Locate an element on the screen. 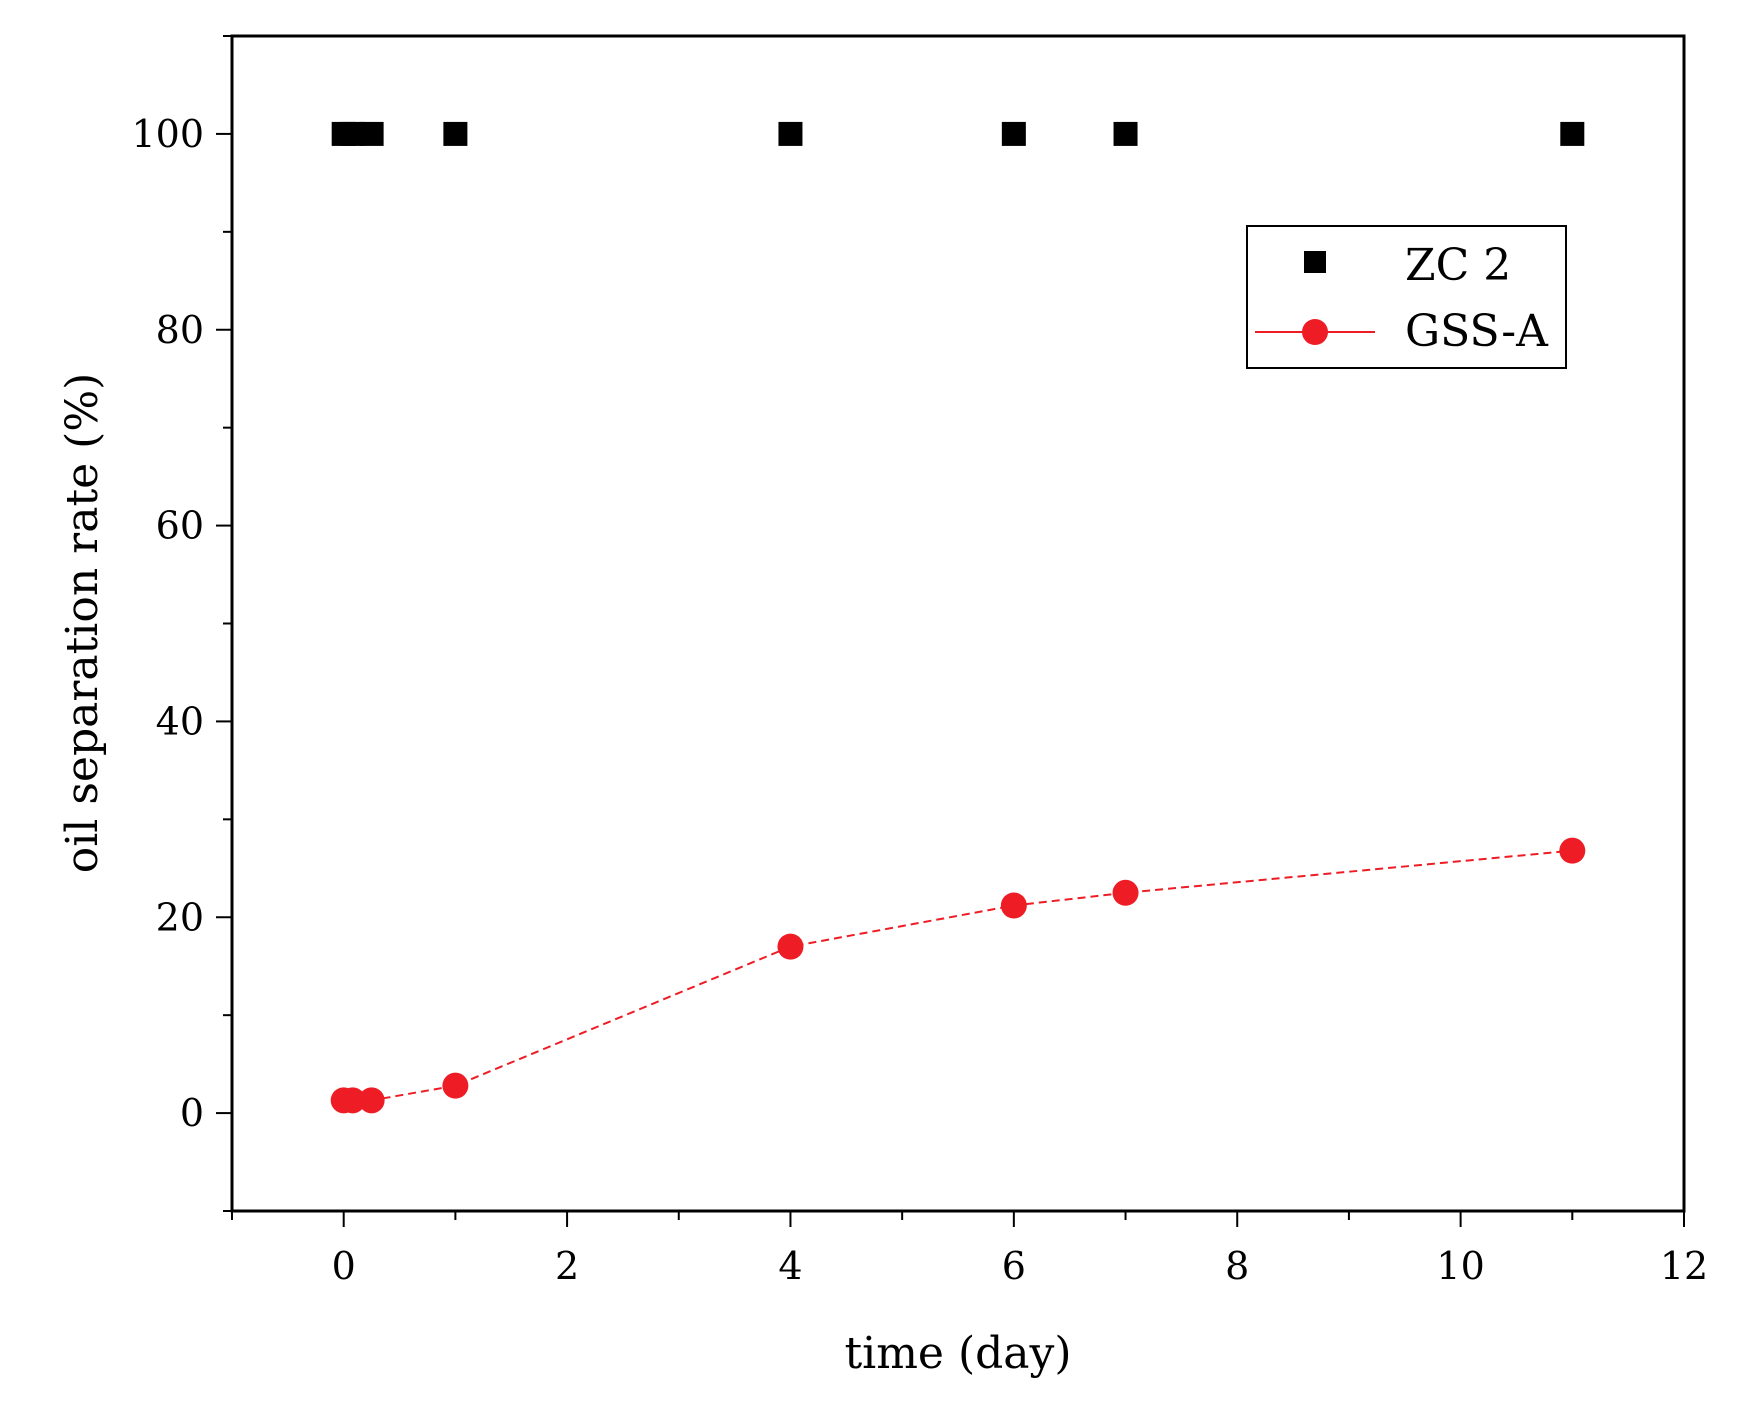  legend-label-gssa: GSS-A is located at coordinates (1477, 331).